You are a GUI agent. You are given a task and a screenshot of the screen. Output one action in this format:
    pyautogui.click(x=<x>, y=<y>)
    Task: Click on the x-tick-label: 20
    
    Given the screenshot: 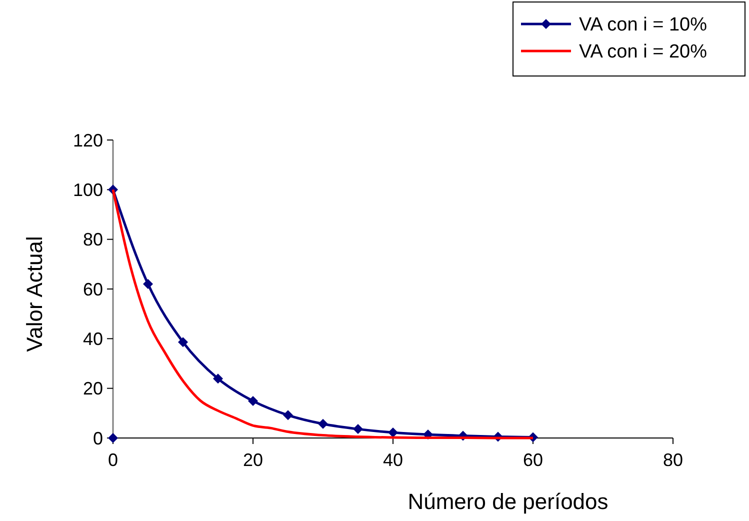 What is the action you would take?
    pyautogui.click(x=253, y=460)
    